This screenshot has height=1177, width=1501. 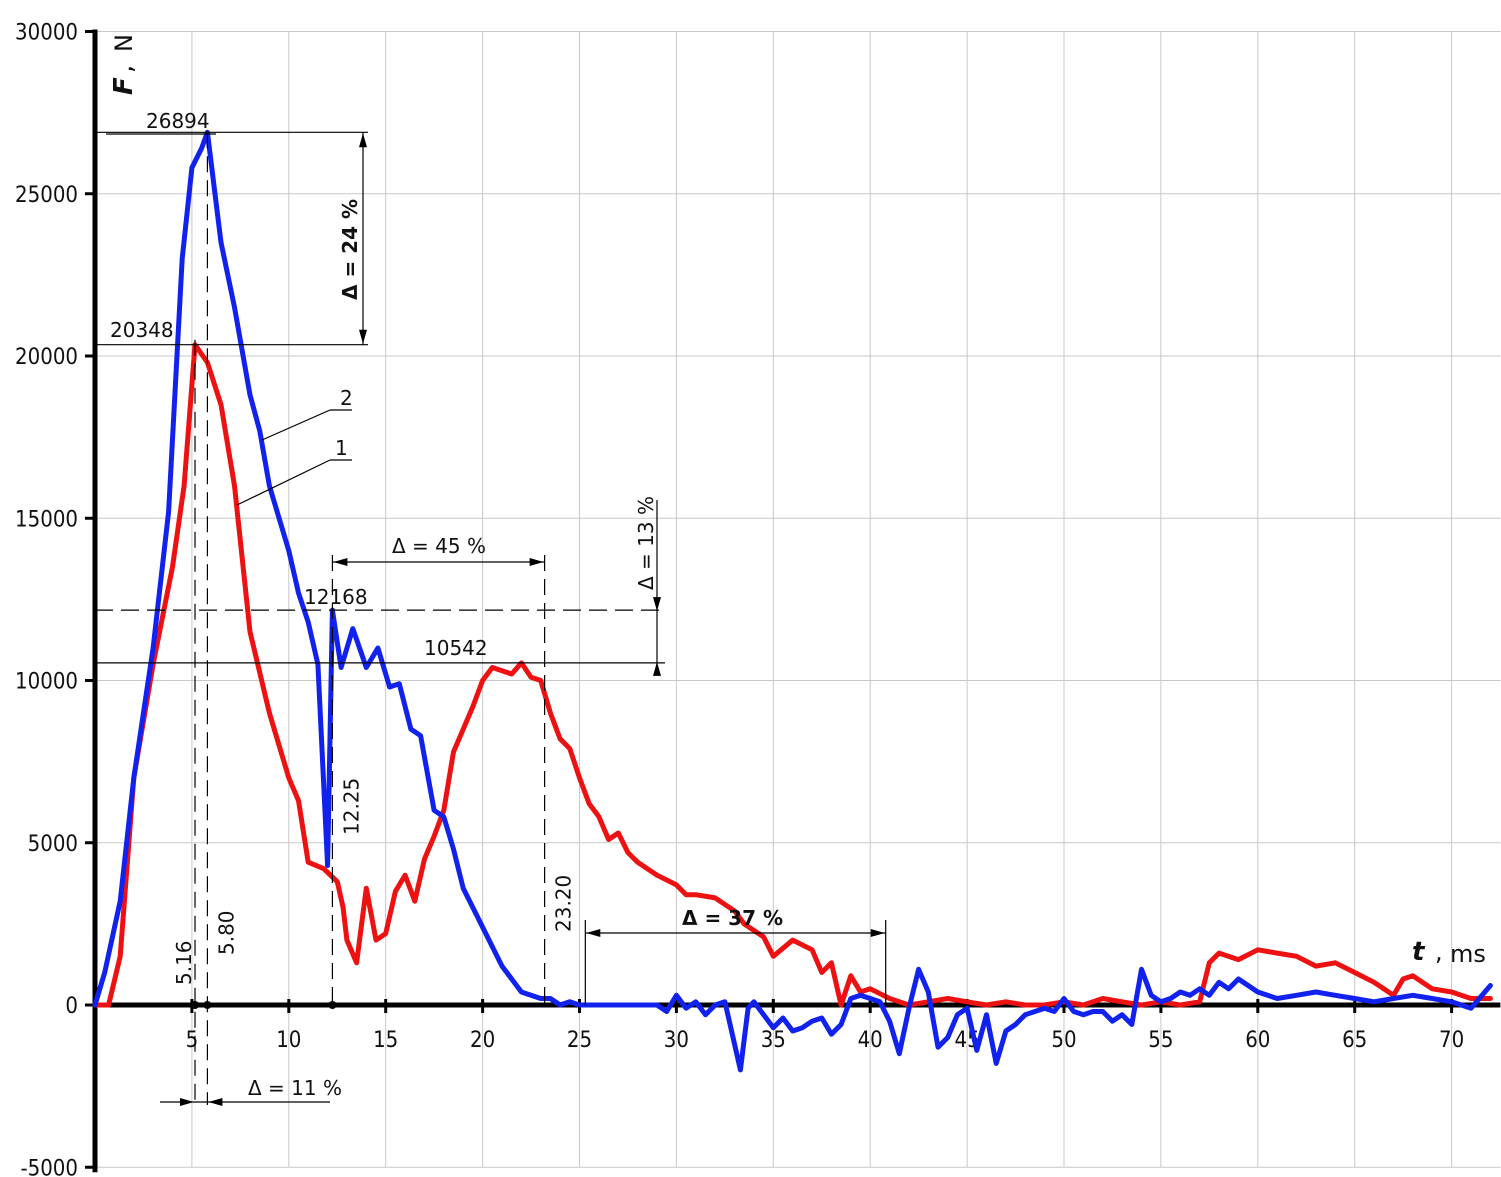 I want to click on delta37-label: Δ = 37 %, so click(x=732, y=918).